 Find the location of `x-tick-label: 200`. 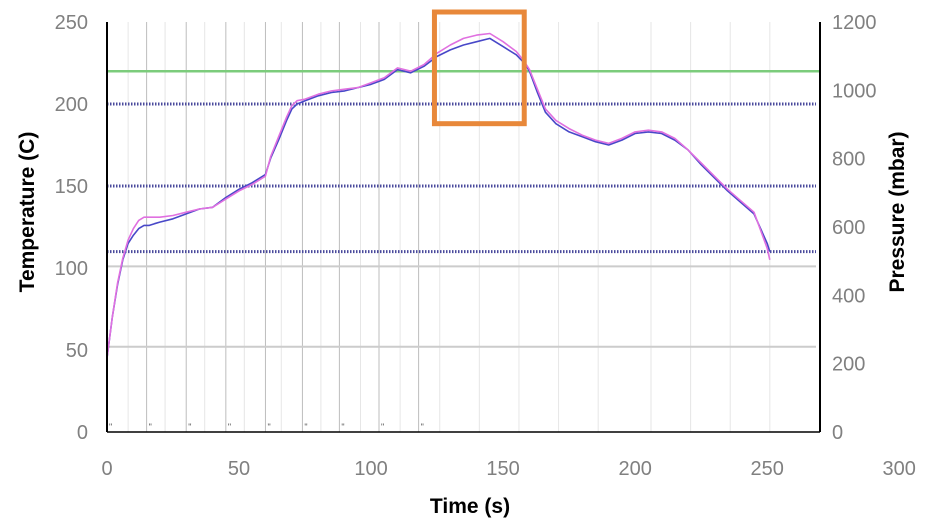

x-tick-label: 200 is located at coordinates (634, 469).